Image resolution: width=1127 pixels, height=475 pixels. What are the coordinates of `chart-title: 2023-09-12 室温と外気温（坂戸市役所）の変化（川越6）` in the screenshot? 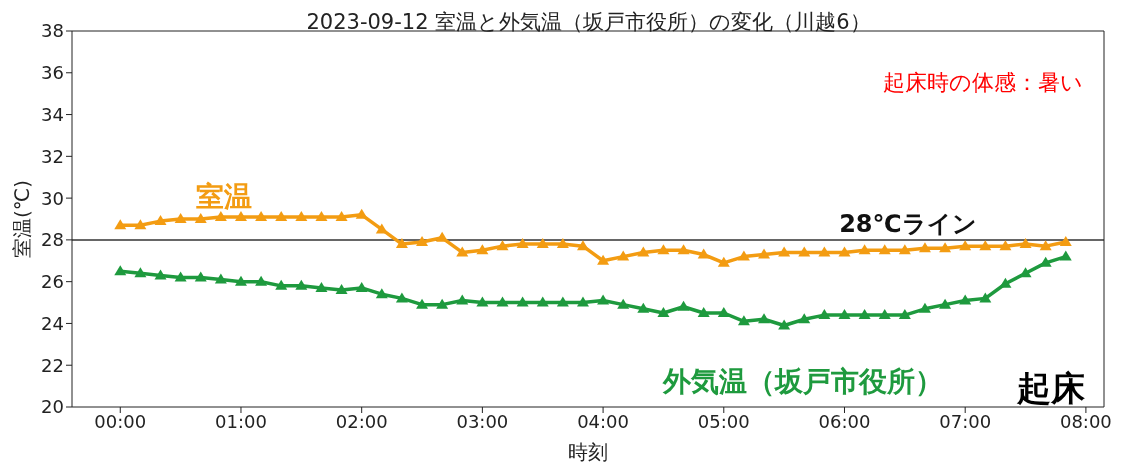 It's located at (588, 22).